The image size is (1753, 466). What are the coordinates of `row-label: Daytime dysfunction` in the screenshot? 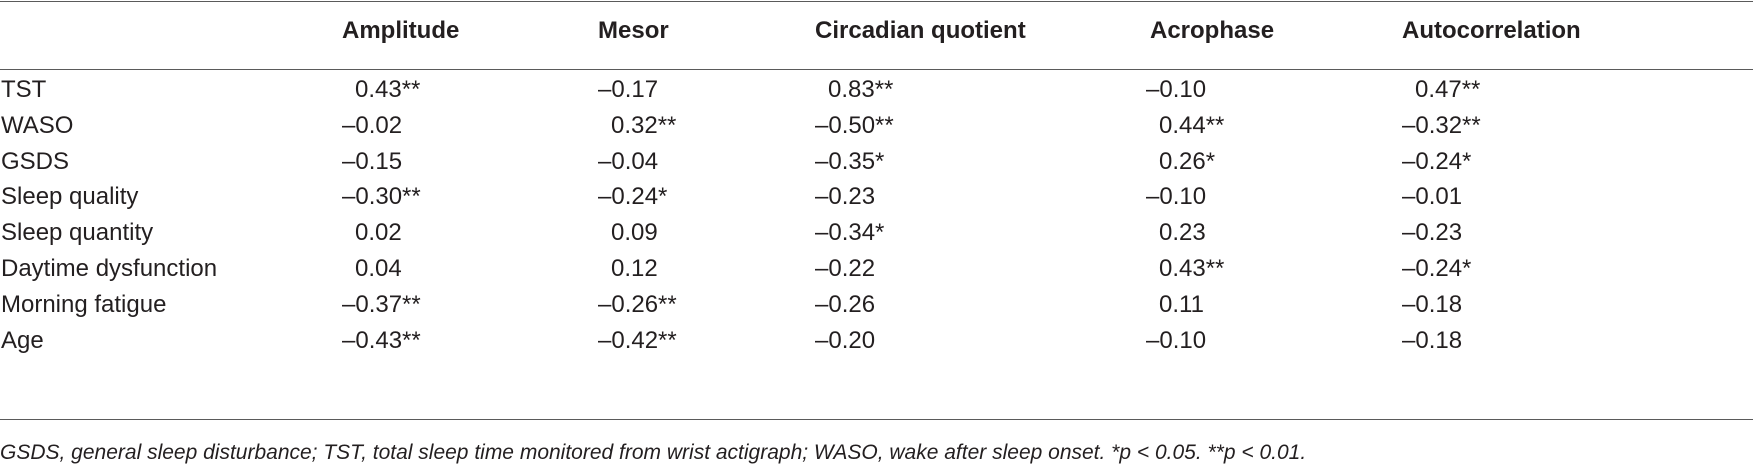 It's located at (109, 268).